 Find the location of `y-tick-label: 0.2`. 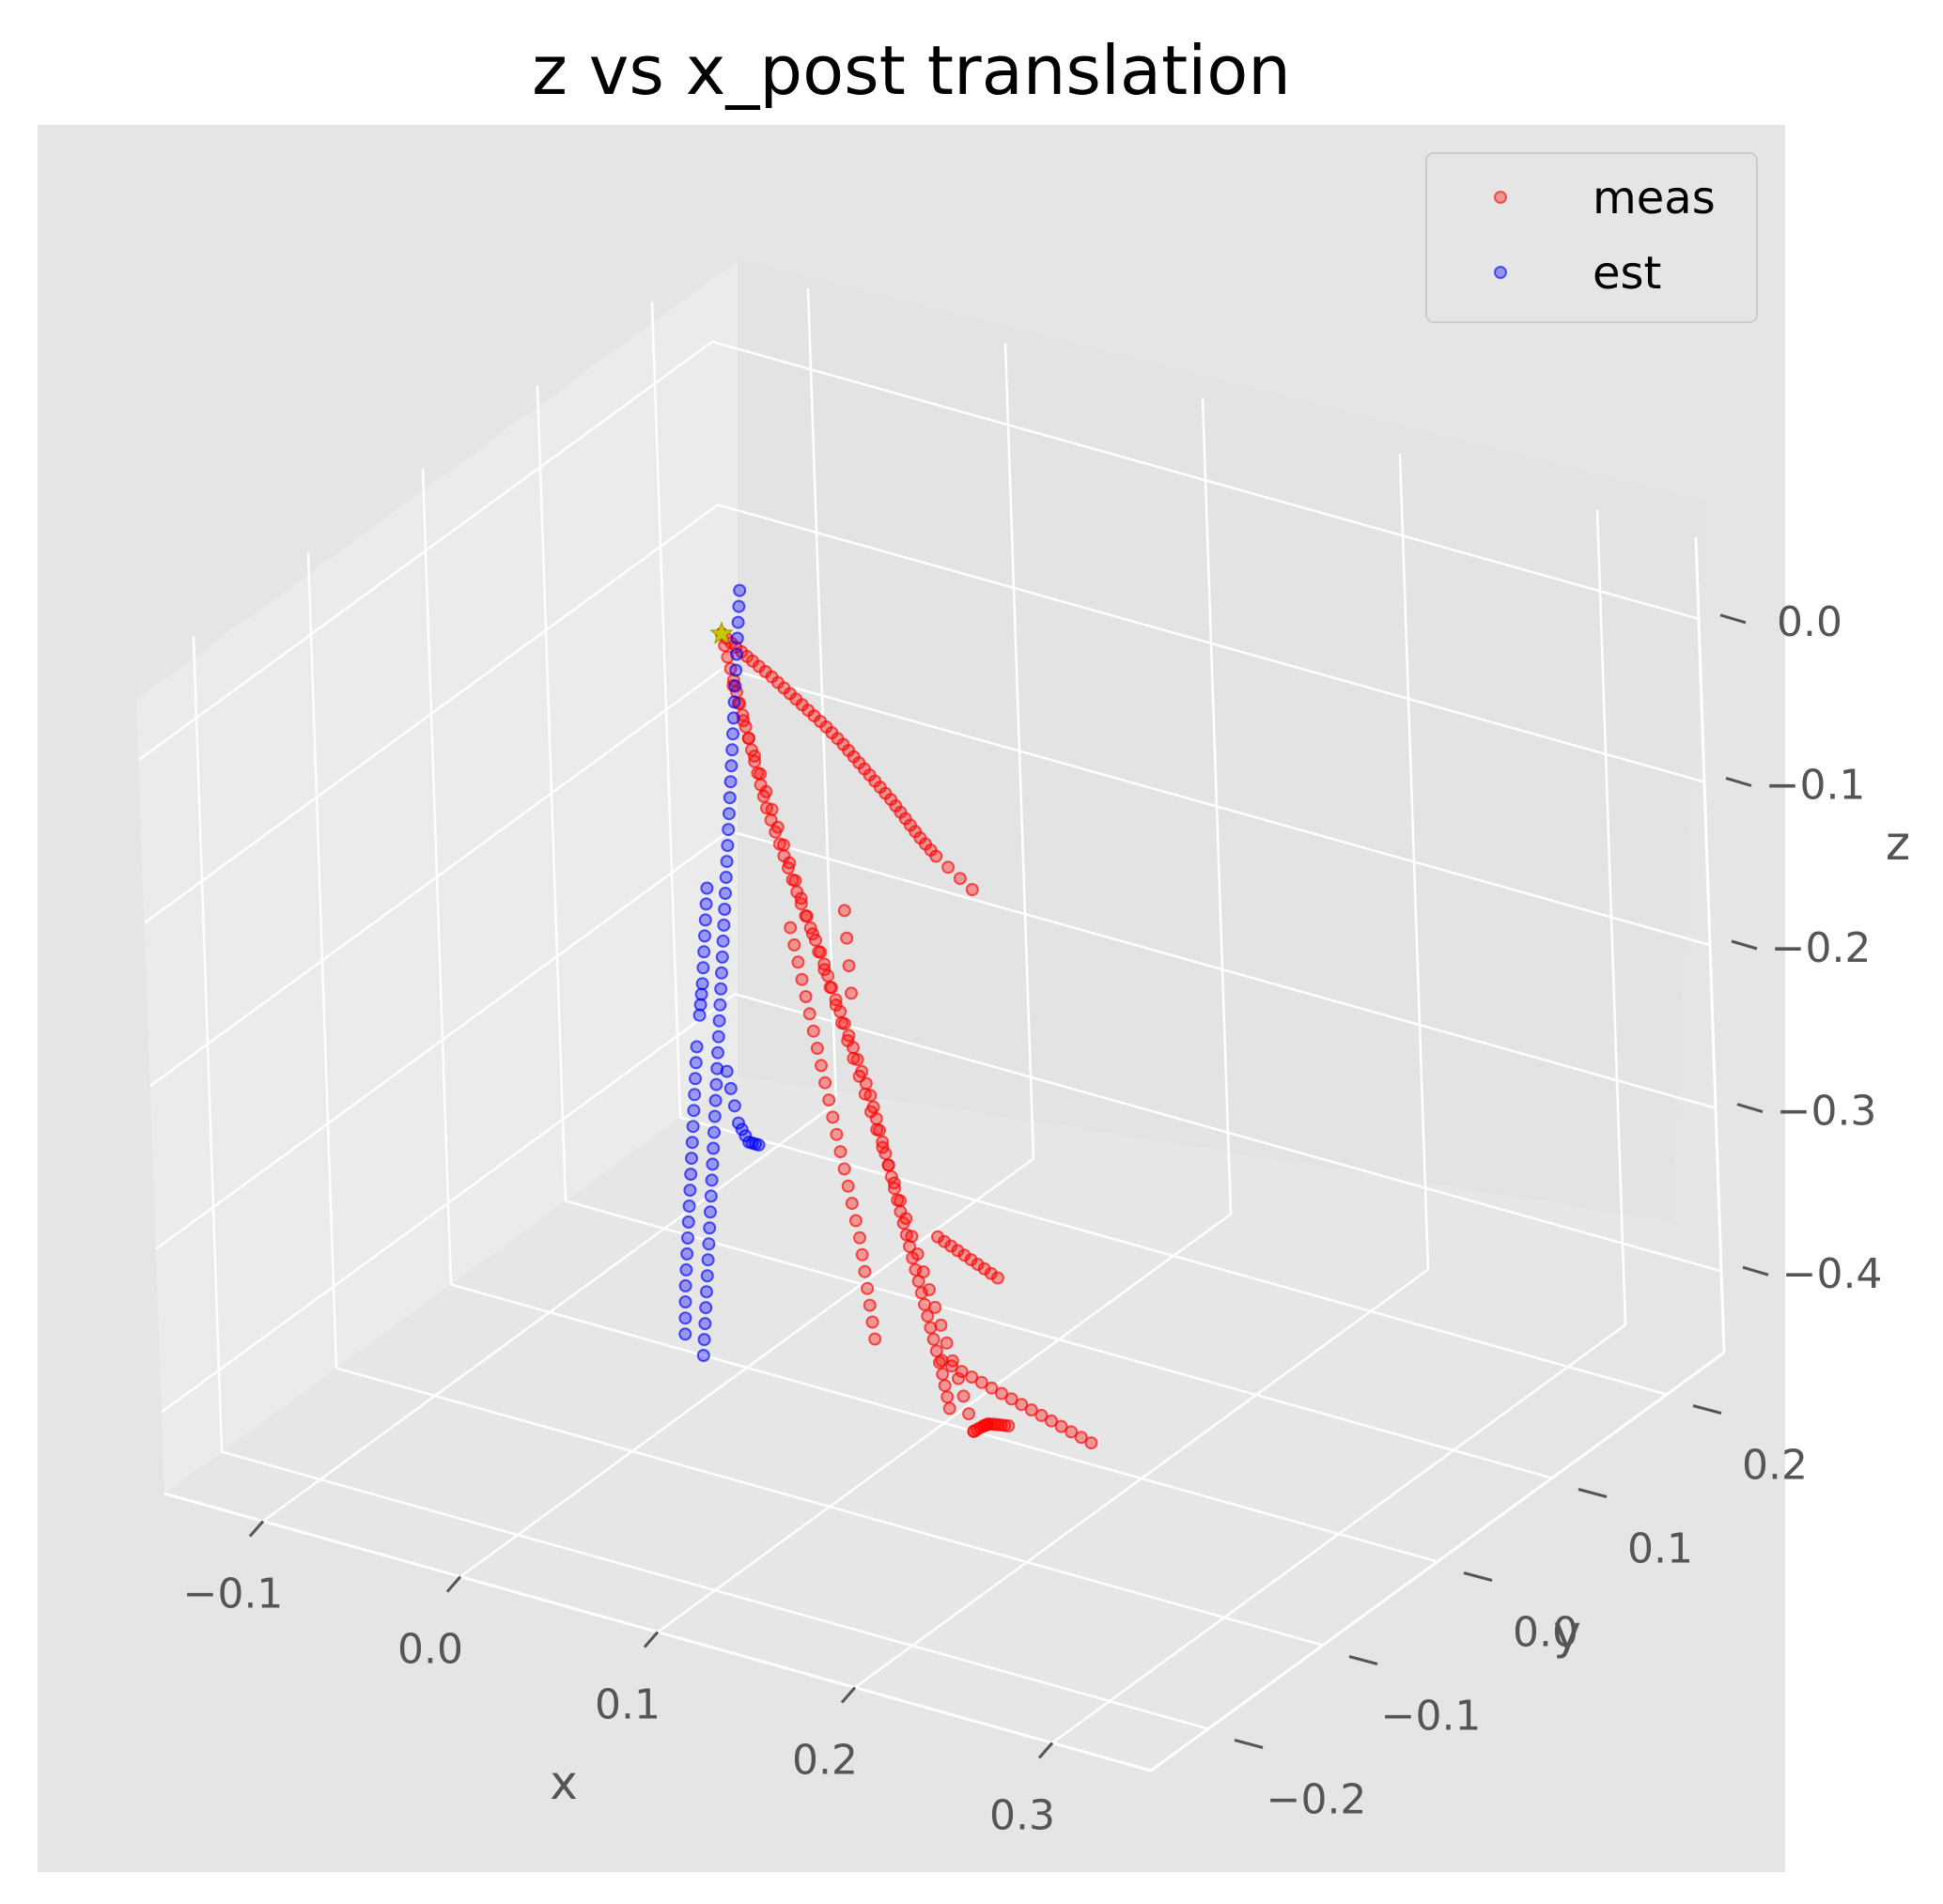

y-tick-label: 0.2 is located at coordinates (1775, 1466).